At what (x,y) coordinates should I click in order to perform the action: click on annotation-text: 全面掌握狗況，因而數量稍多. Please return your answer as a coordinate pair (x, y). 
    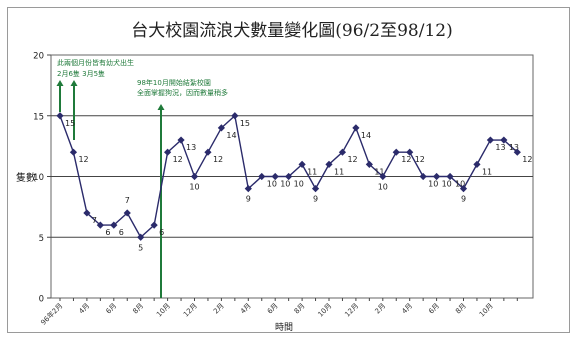
    Looking at the image, I should click on (182, 92).